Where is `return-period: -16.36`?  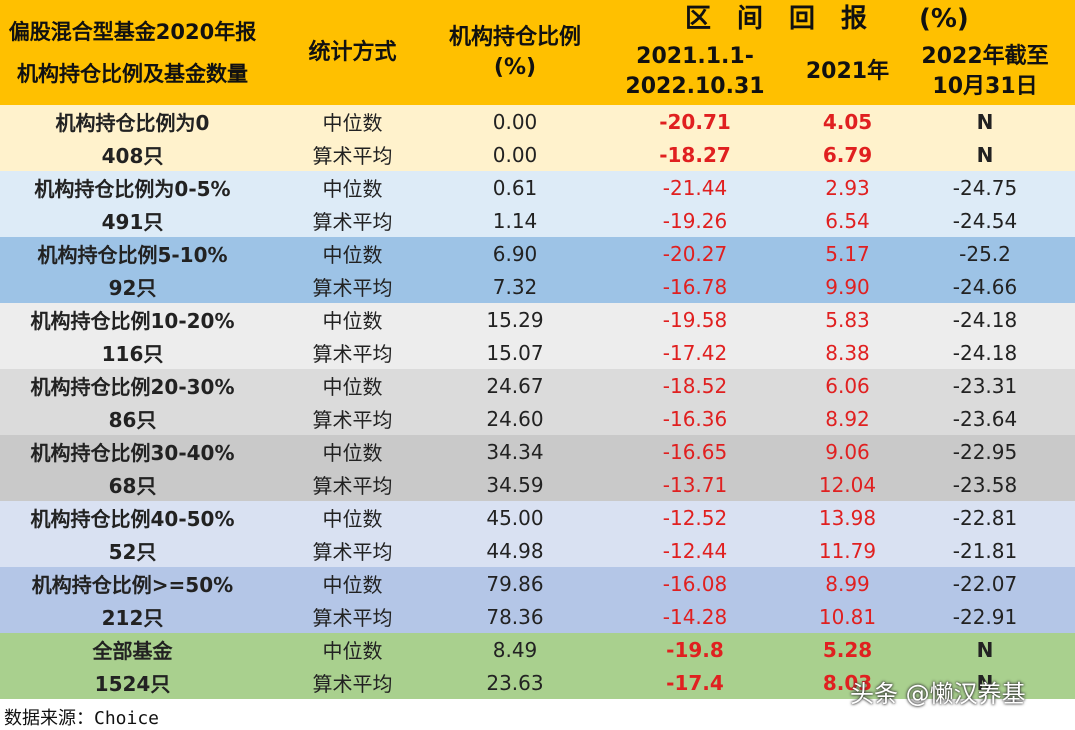 return-period: -16.36 is located at coordinates (695, 418).